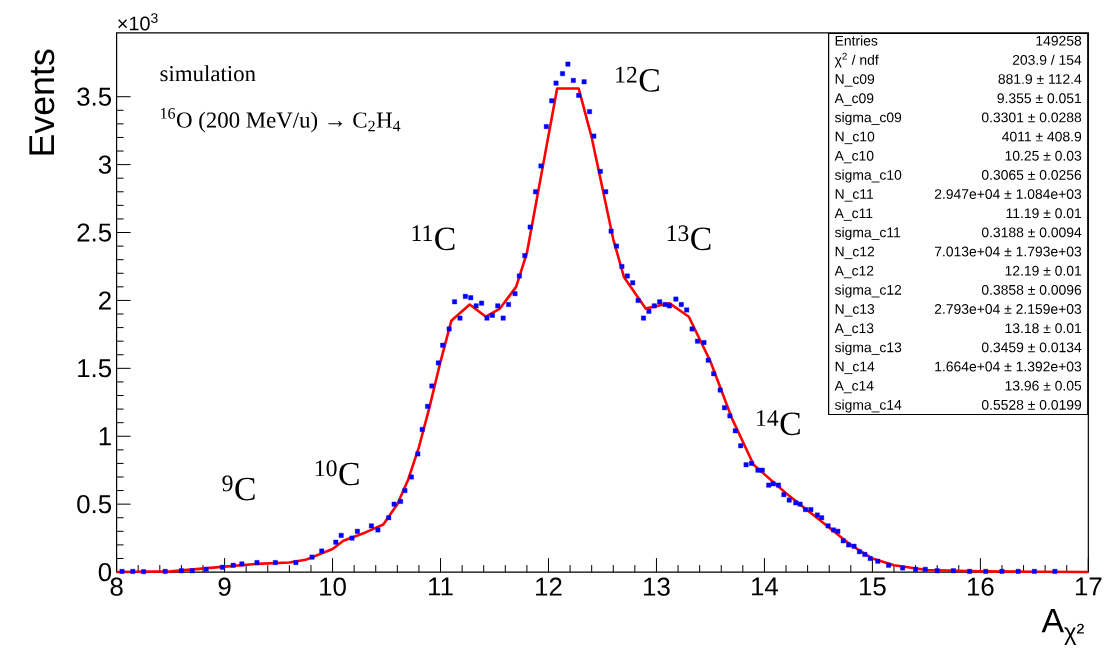 Image resolution: width=1106 pixels, height=648 pixels. I want to click on annotation: Entries, so click(856, 40).